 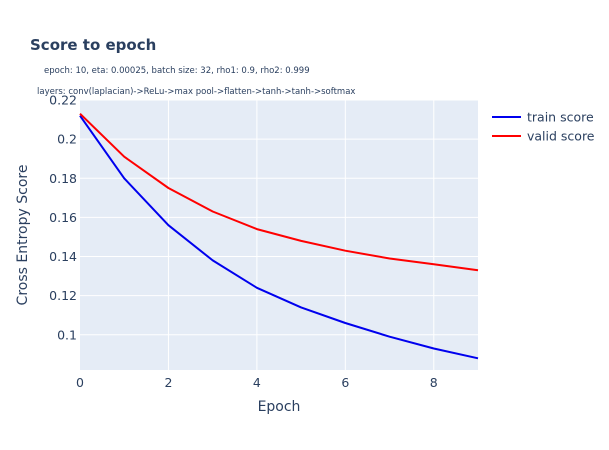 What do you see at coordinates (63, 217) in the screenshot?
I see `y-tick-label: 0.16` at bounding box center [63, 217].